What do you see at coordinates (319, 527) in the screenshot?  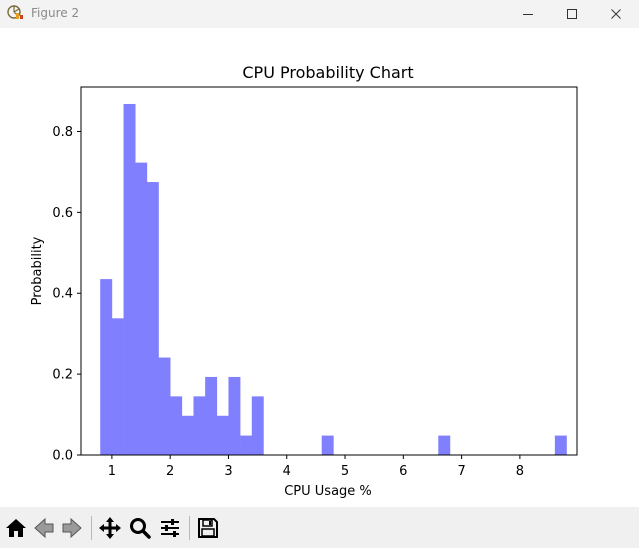 I see `navigation-toolbar` at bounding box center [319, 527].